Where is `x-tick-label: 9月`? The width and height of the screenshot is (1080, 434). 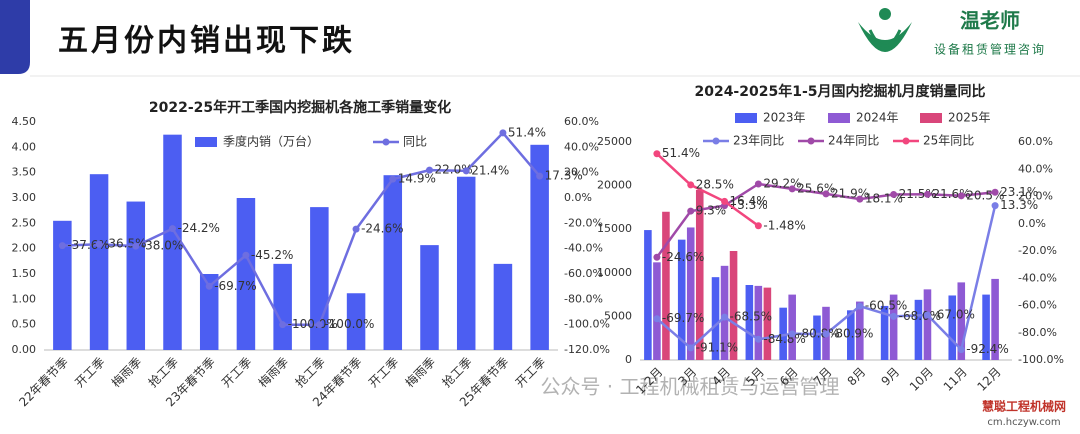
x-tick-label: 9月 is located at coordinates (890, 377).